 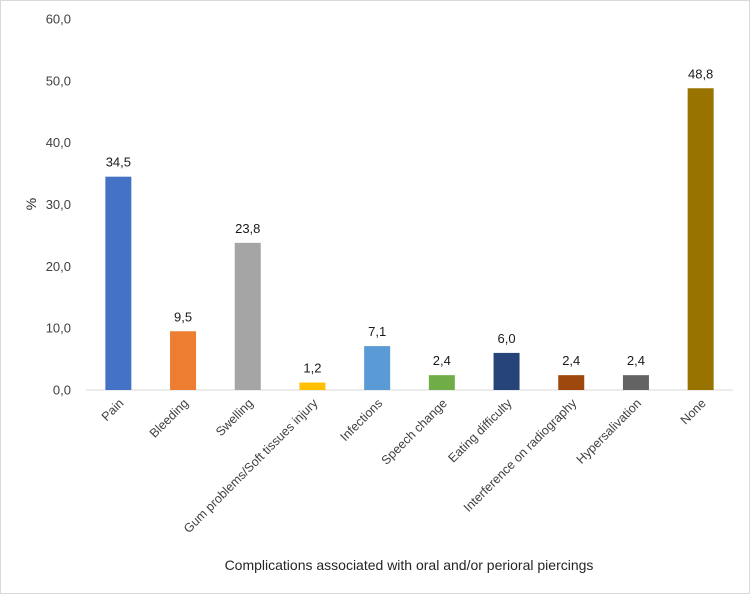 What do you see at coordinates (234, 417) in the screenshot?
I see `category-label: Swelling` at bounding box center [234, 417].